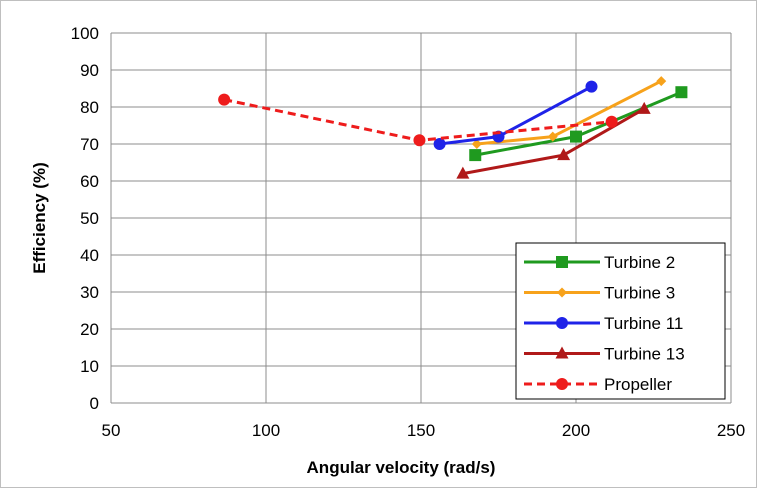 This screenshot has width=757, height=488. What do you see at coordinates (638, 384) in the screenshot?
I see `legend-label: Propeller` at bounding box center [638, 384].